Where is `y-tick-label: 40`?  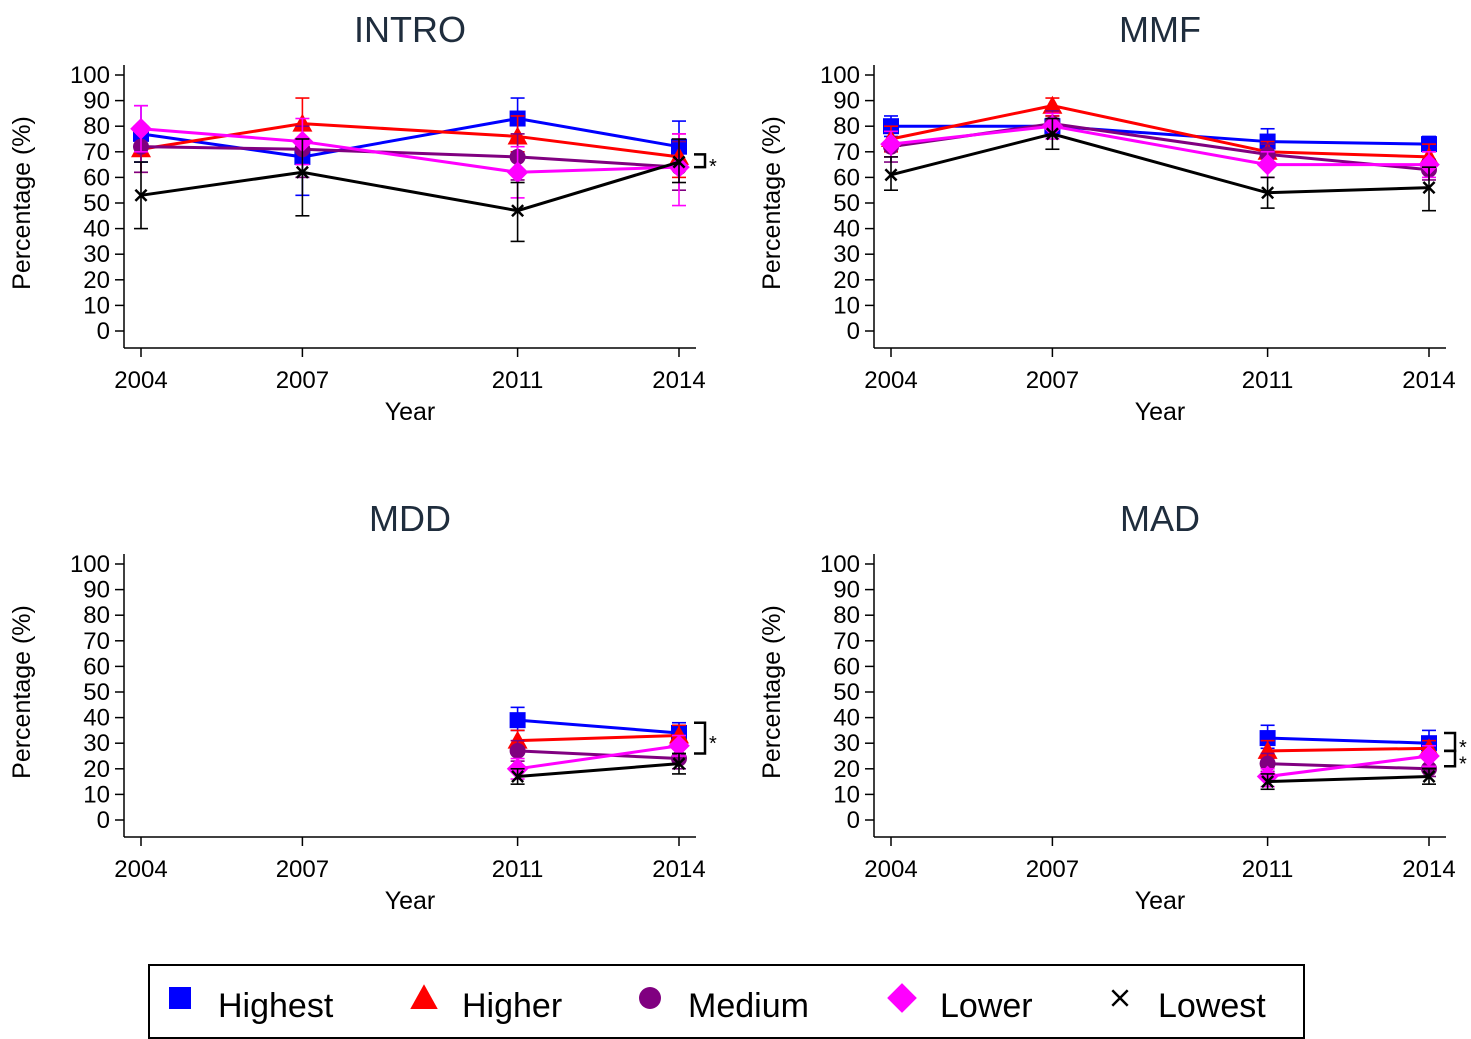 y-tick-label: 40 is located at coordinates (96, 718).